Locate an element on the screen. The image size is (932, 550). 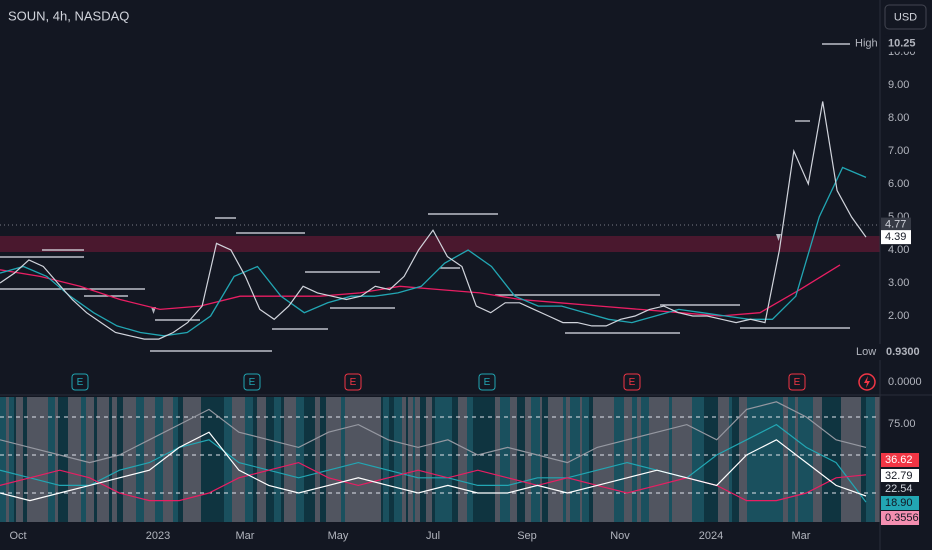
low-value: 0.9300 is located at coordinates (903, 352).